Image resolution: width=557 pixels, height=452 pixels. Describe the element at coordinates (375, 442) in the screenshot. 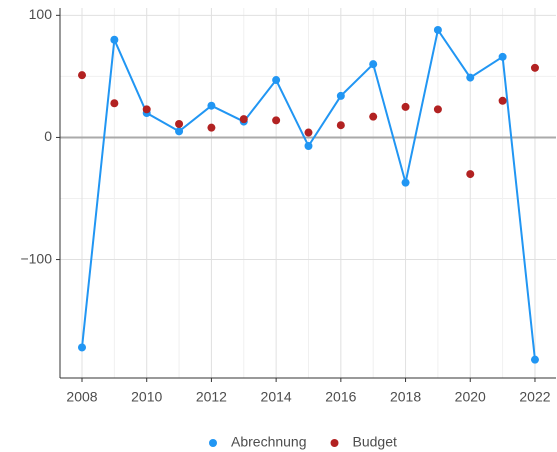

I see `legend-label: Budget` at that location.